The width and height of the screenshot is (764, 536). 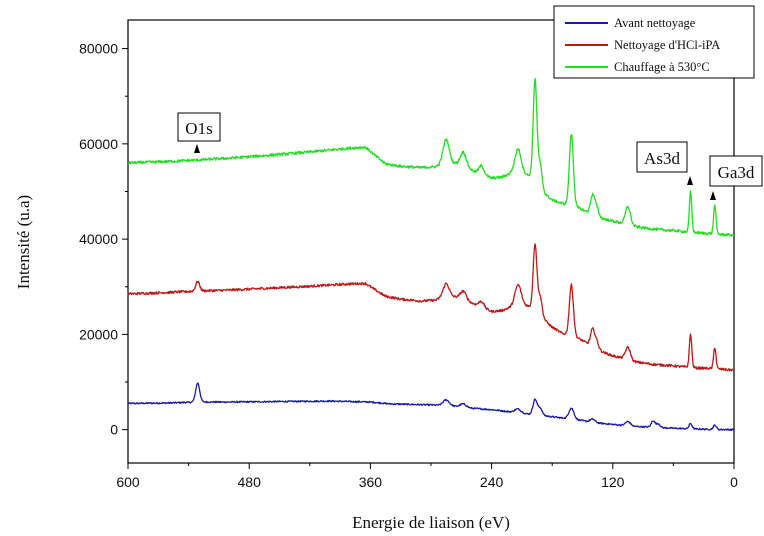 What do you see at coordinates (371, 482) in the screenshot?
I see `x-tick-label: 360` at bounding box center [371, 482].